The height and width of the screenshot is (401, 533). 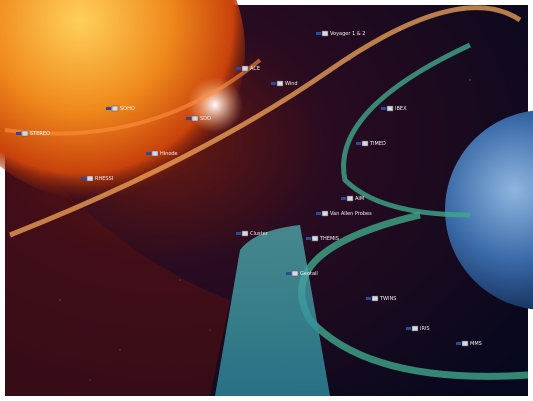 What do you see at coordinates (133, 97) in the screenshot?
I see `sun-orbit-band` at bounding box center [133, 97].